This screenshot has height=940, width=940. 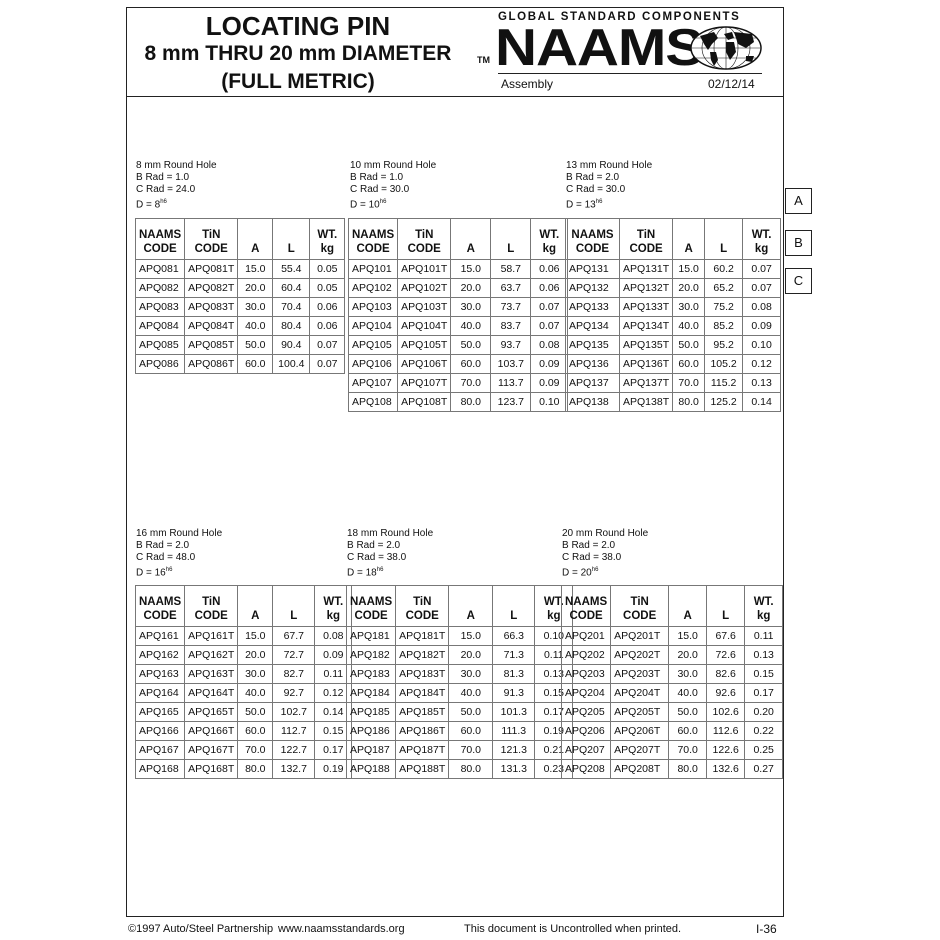 What do you see at coordinates (586, 693) in the screenshot?
I see `naams-code-cell: APQ204` at bounding box center [586, 693].